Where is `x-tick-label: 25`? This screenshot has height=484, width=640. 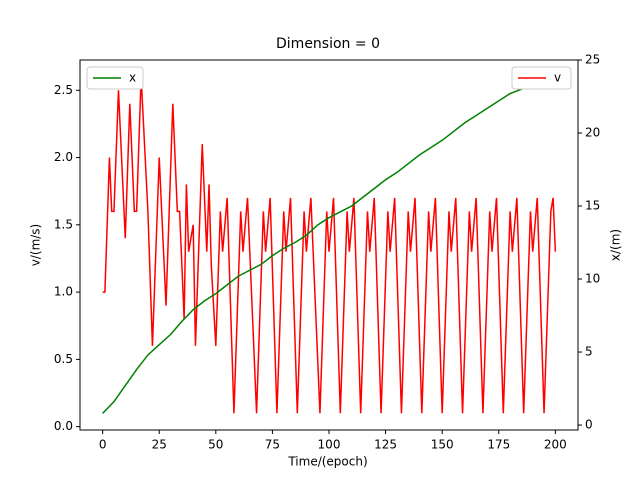
x-tick-label: 25 is located at coordinates (159, 445).